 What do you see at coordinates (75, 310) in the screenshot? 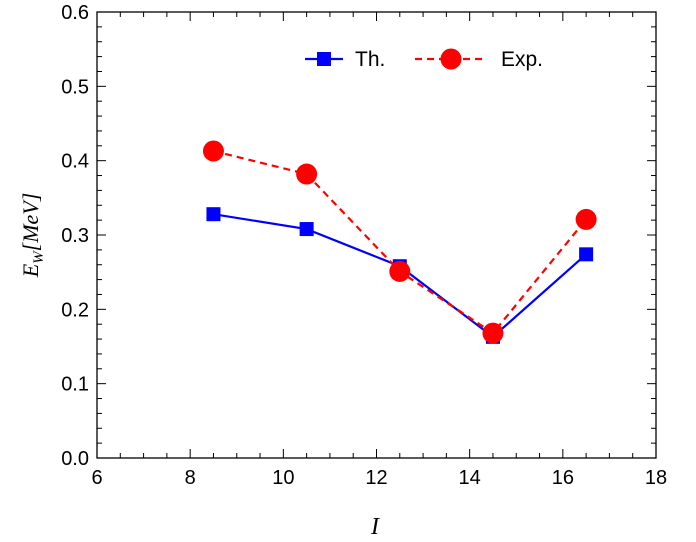
I see `y-tick-label: 0.2` at bounding box center [75, 310].